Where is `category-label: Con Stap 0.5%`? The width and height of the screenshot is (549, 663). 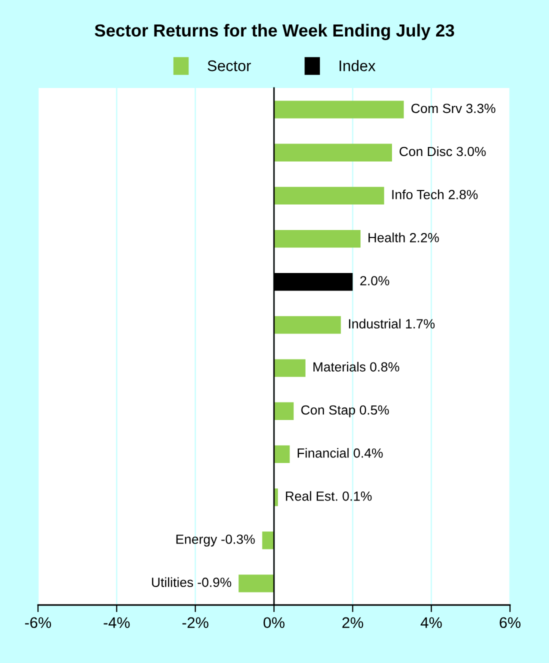 category-label: Con Stap 0.5% is located at coordinates (345, 411).